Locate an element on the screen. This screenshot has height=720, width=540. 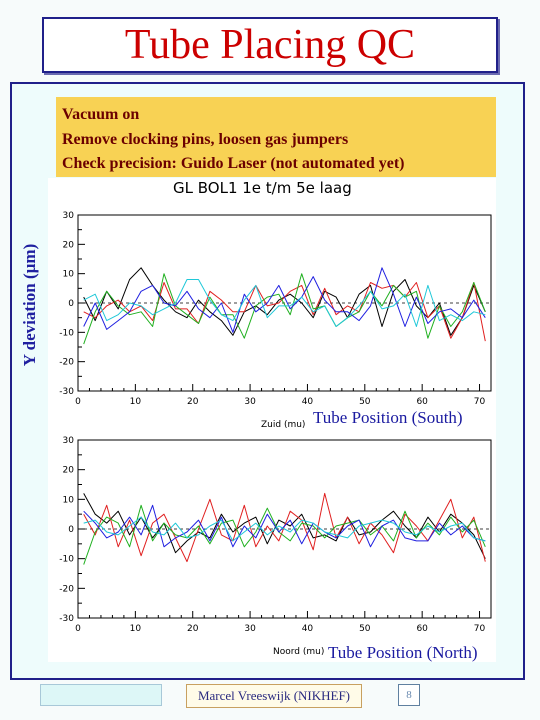
y-axis-label: Y deviation (µm) is located at coordinates (29, 305).